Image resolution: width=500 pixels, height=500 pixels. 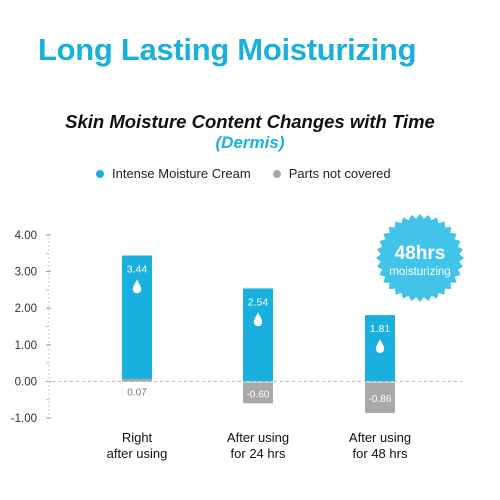 I want to click on legend-item-cream: Intense Moisture Cream, so click(x=173, y=173).